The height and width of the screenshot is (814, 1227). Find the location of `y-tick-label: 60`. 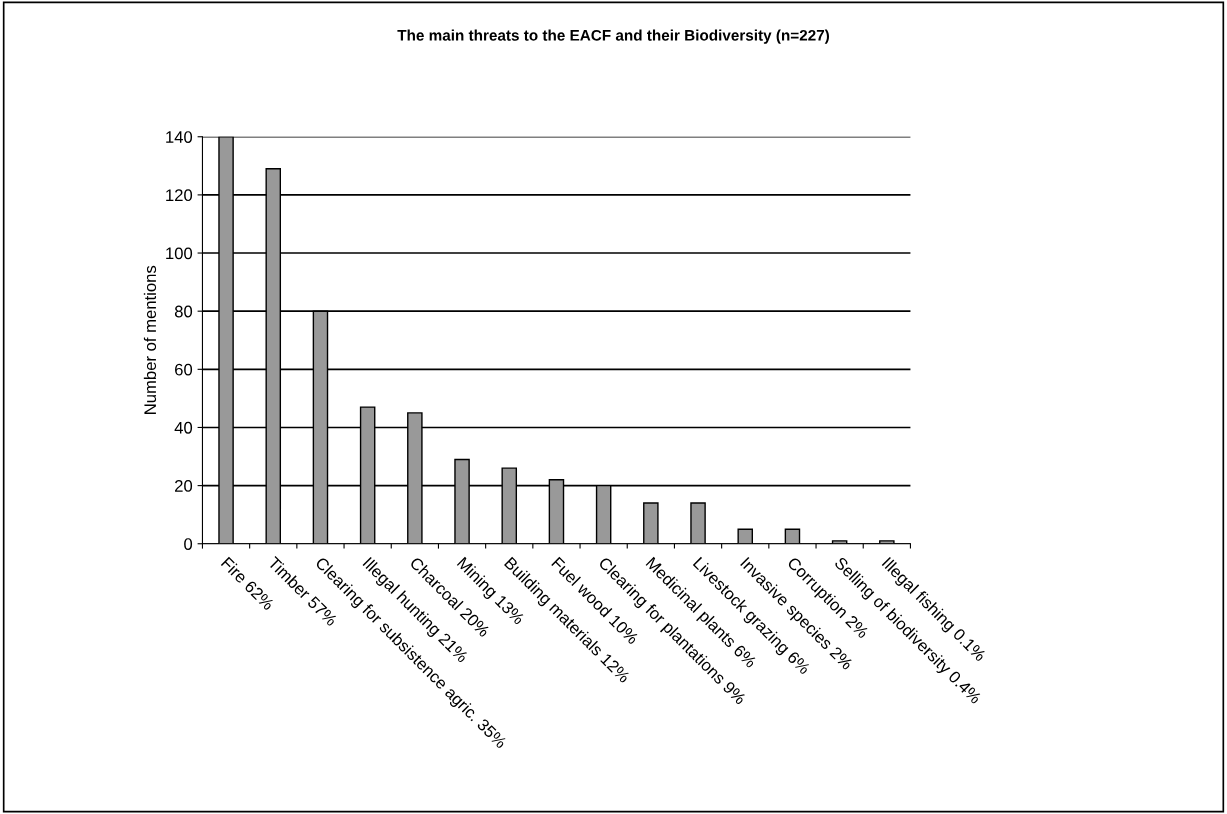

y-tick-label: 60 is located at coordinates (184, 369).